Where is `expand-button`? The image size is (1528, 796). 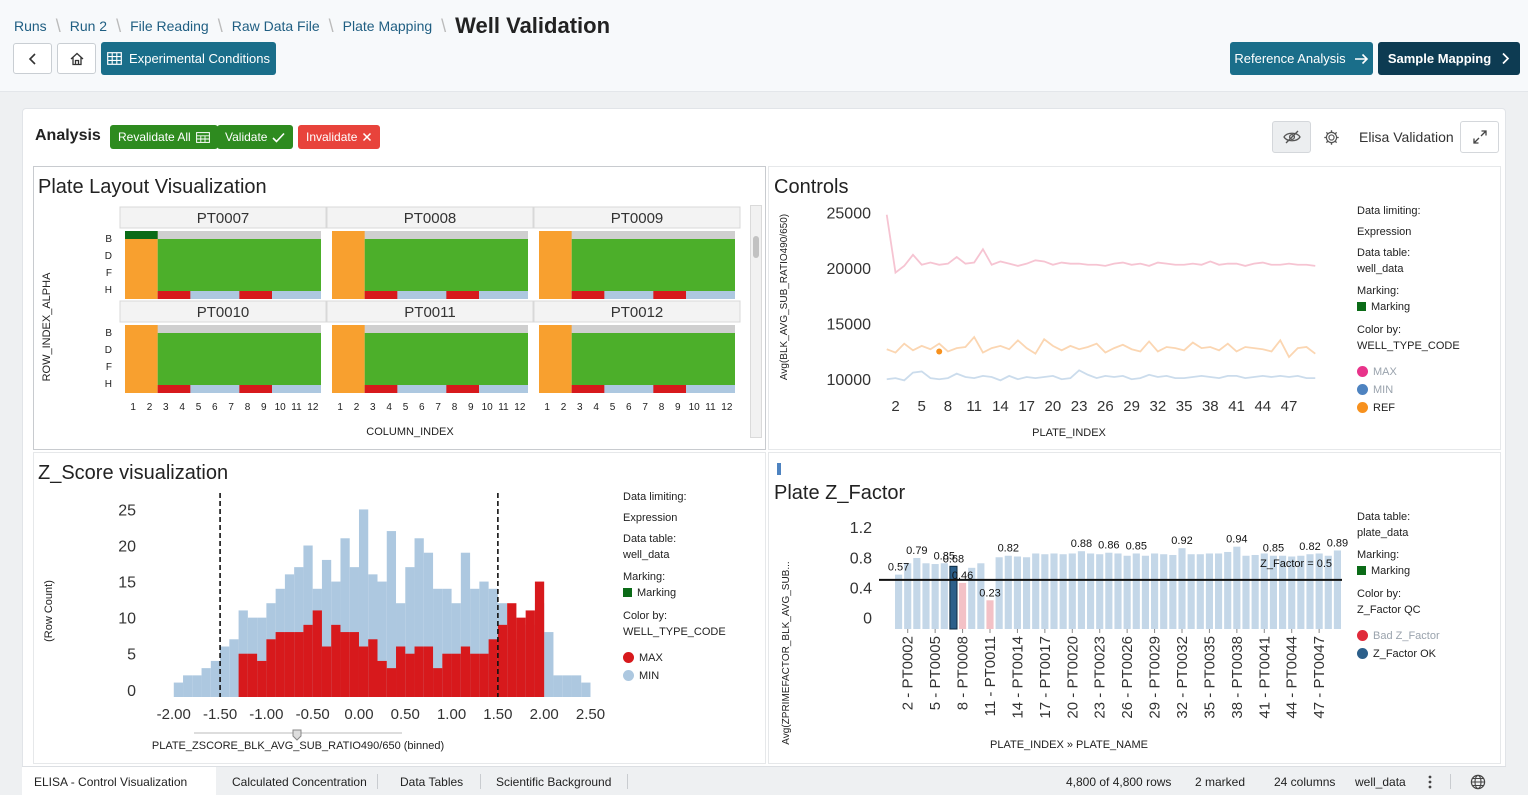
expand-button is located at coordinates (1479, 137).